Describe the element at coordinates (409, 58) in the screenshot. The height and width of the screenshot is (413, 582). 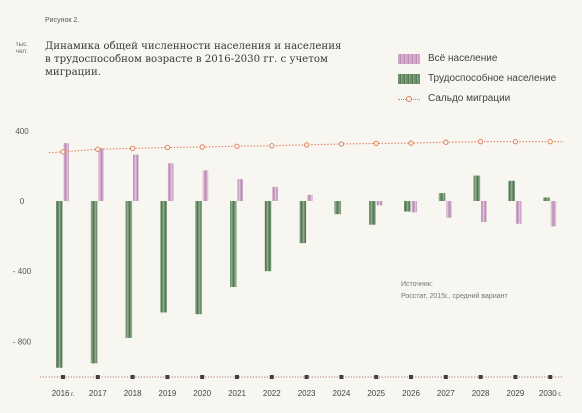
I see `legend-swatch-total` at that location.